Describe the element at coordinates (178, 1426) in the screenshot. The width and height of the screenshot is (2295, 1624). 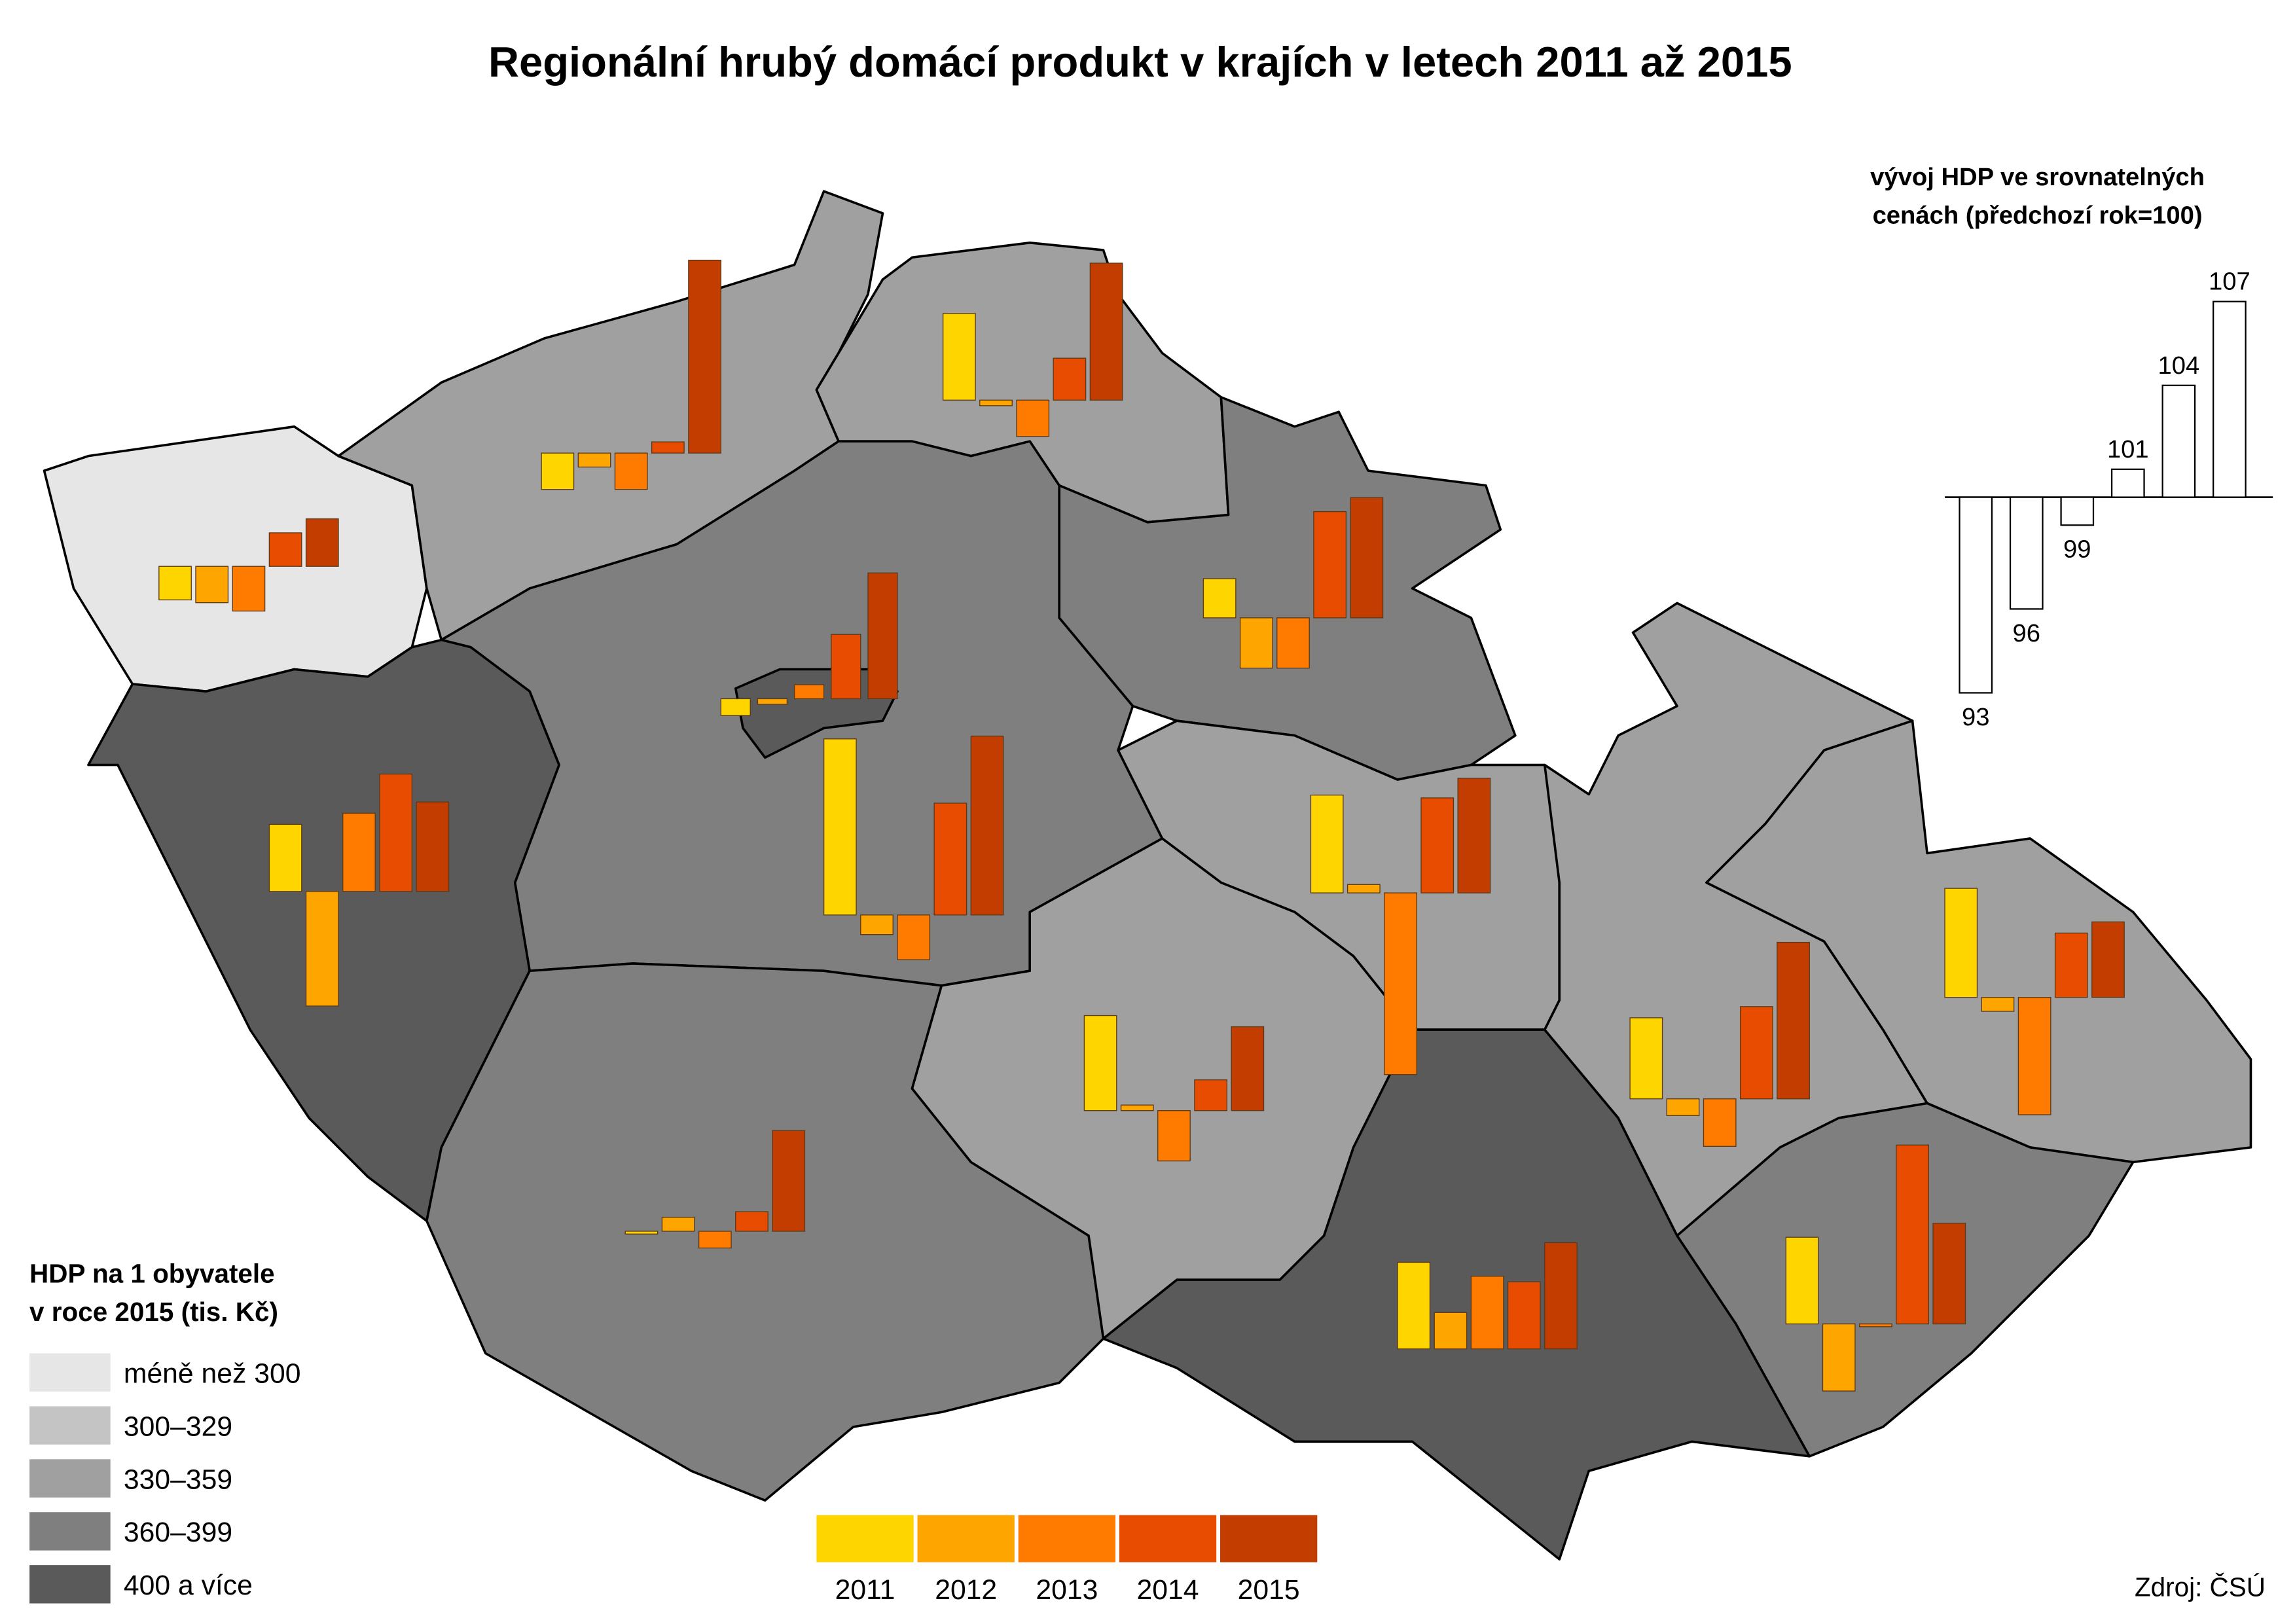
I see `legend-label: 300–329` at that location.